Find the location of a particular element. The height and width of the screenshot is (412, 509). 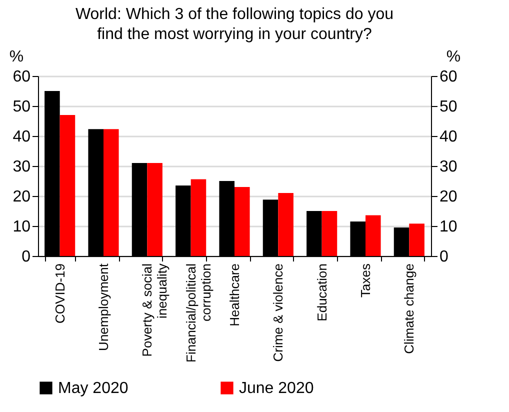

legend-label: May 2020 is located at coordinates (93, 388).